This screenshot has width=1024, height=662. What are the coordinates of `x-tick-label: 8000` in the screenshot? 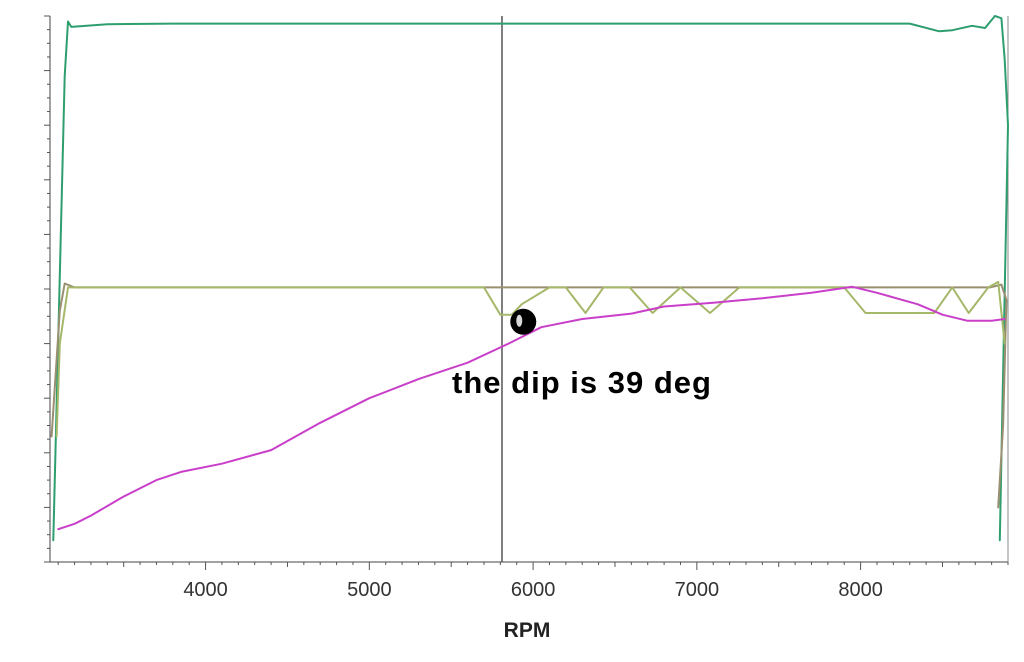 It's located at (860, 590).